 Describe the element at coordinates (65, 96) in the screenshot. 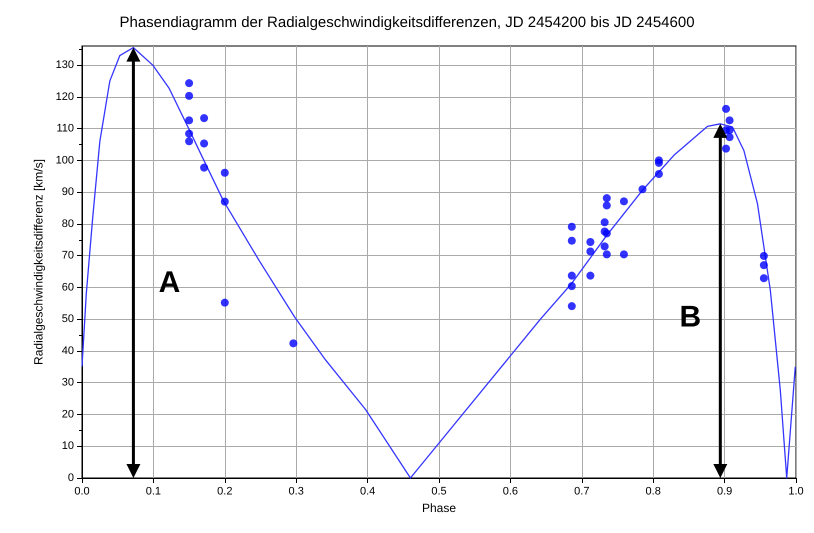

I see `y-tick-label: 120` at that location.